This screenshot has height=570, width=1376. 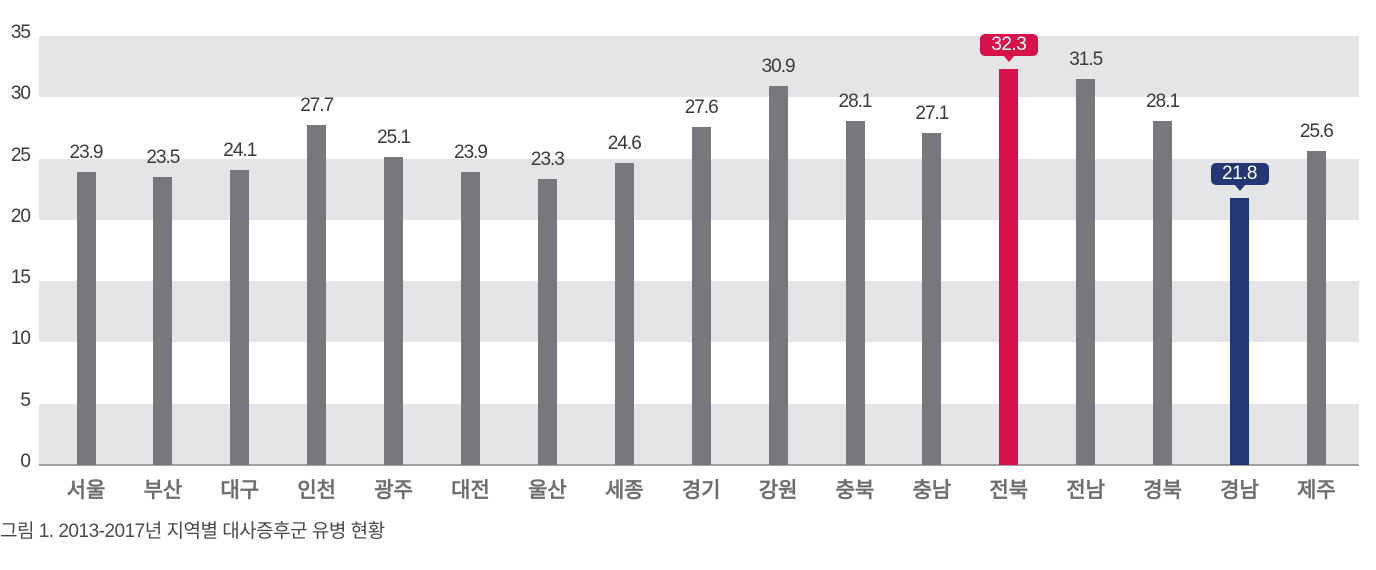 What do you see at coordinates (701, 490) in the screenshot?
I see `x-category-label: 경기` at bounding box center [701, 490].